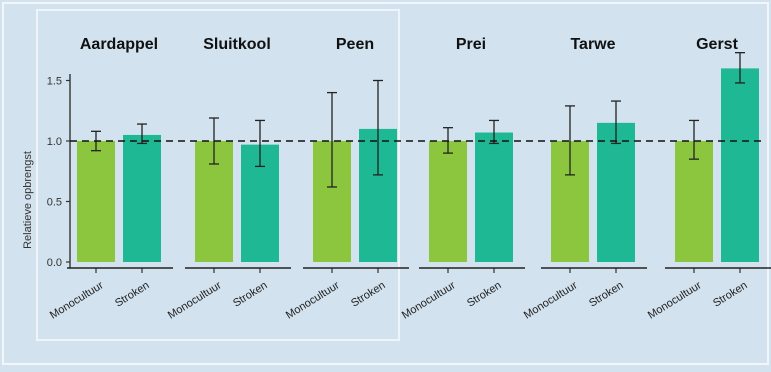  Describe the element at coordinates (54, 142) in the screenshot. I see `y-tick-label: 1.0` at that location.